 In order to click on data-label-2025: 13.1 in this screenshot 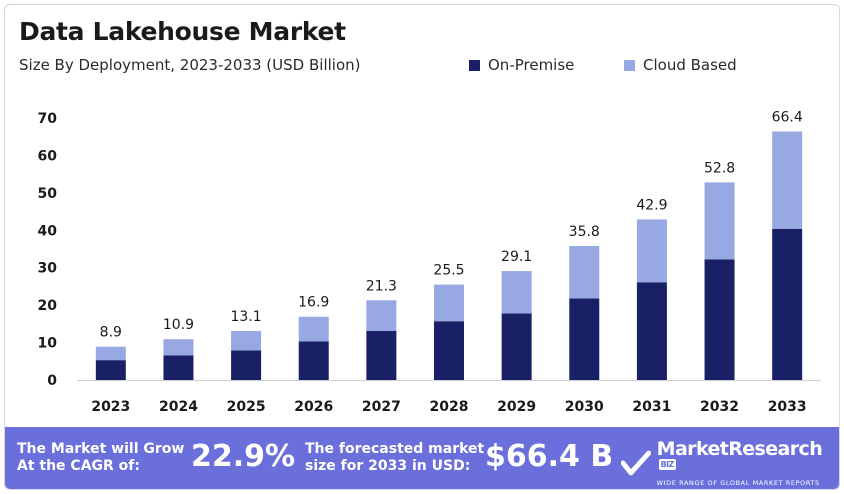, I will do `click(246, 317)`.